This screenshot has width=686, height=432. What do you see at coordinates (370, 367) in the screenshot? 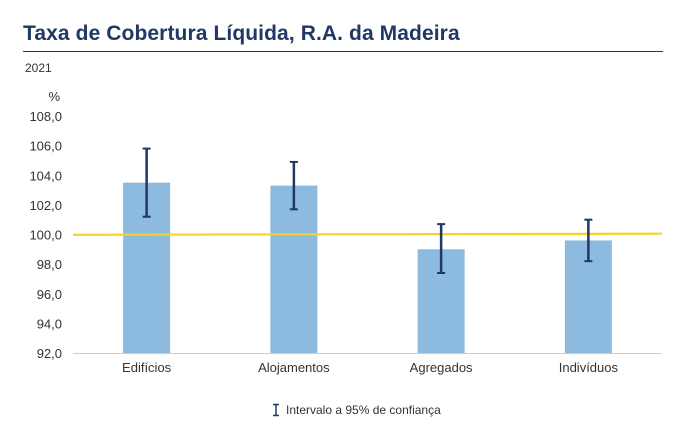
I see `x-axis-categories: Edifícios Alojamentos Agregados Indivíduos` at bounding box center [370, 367].